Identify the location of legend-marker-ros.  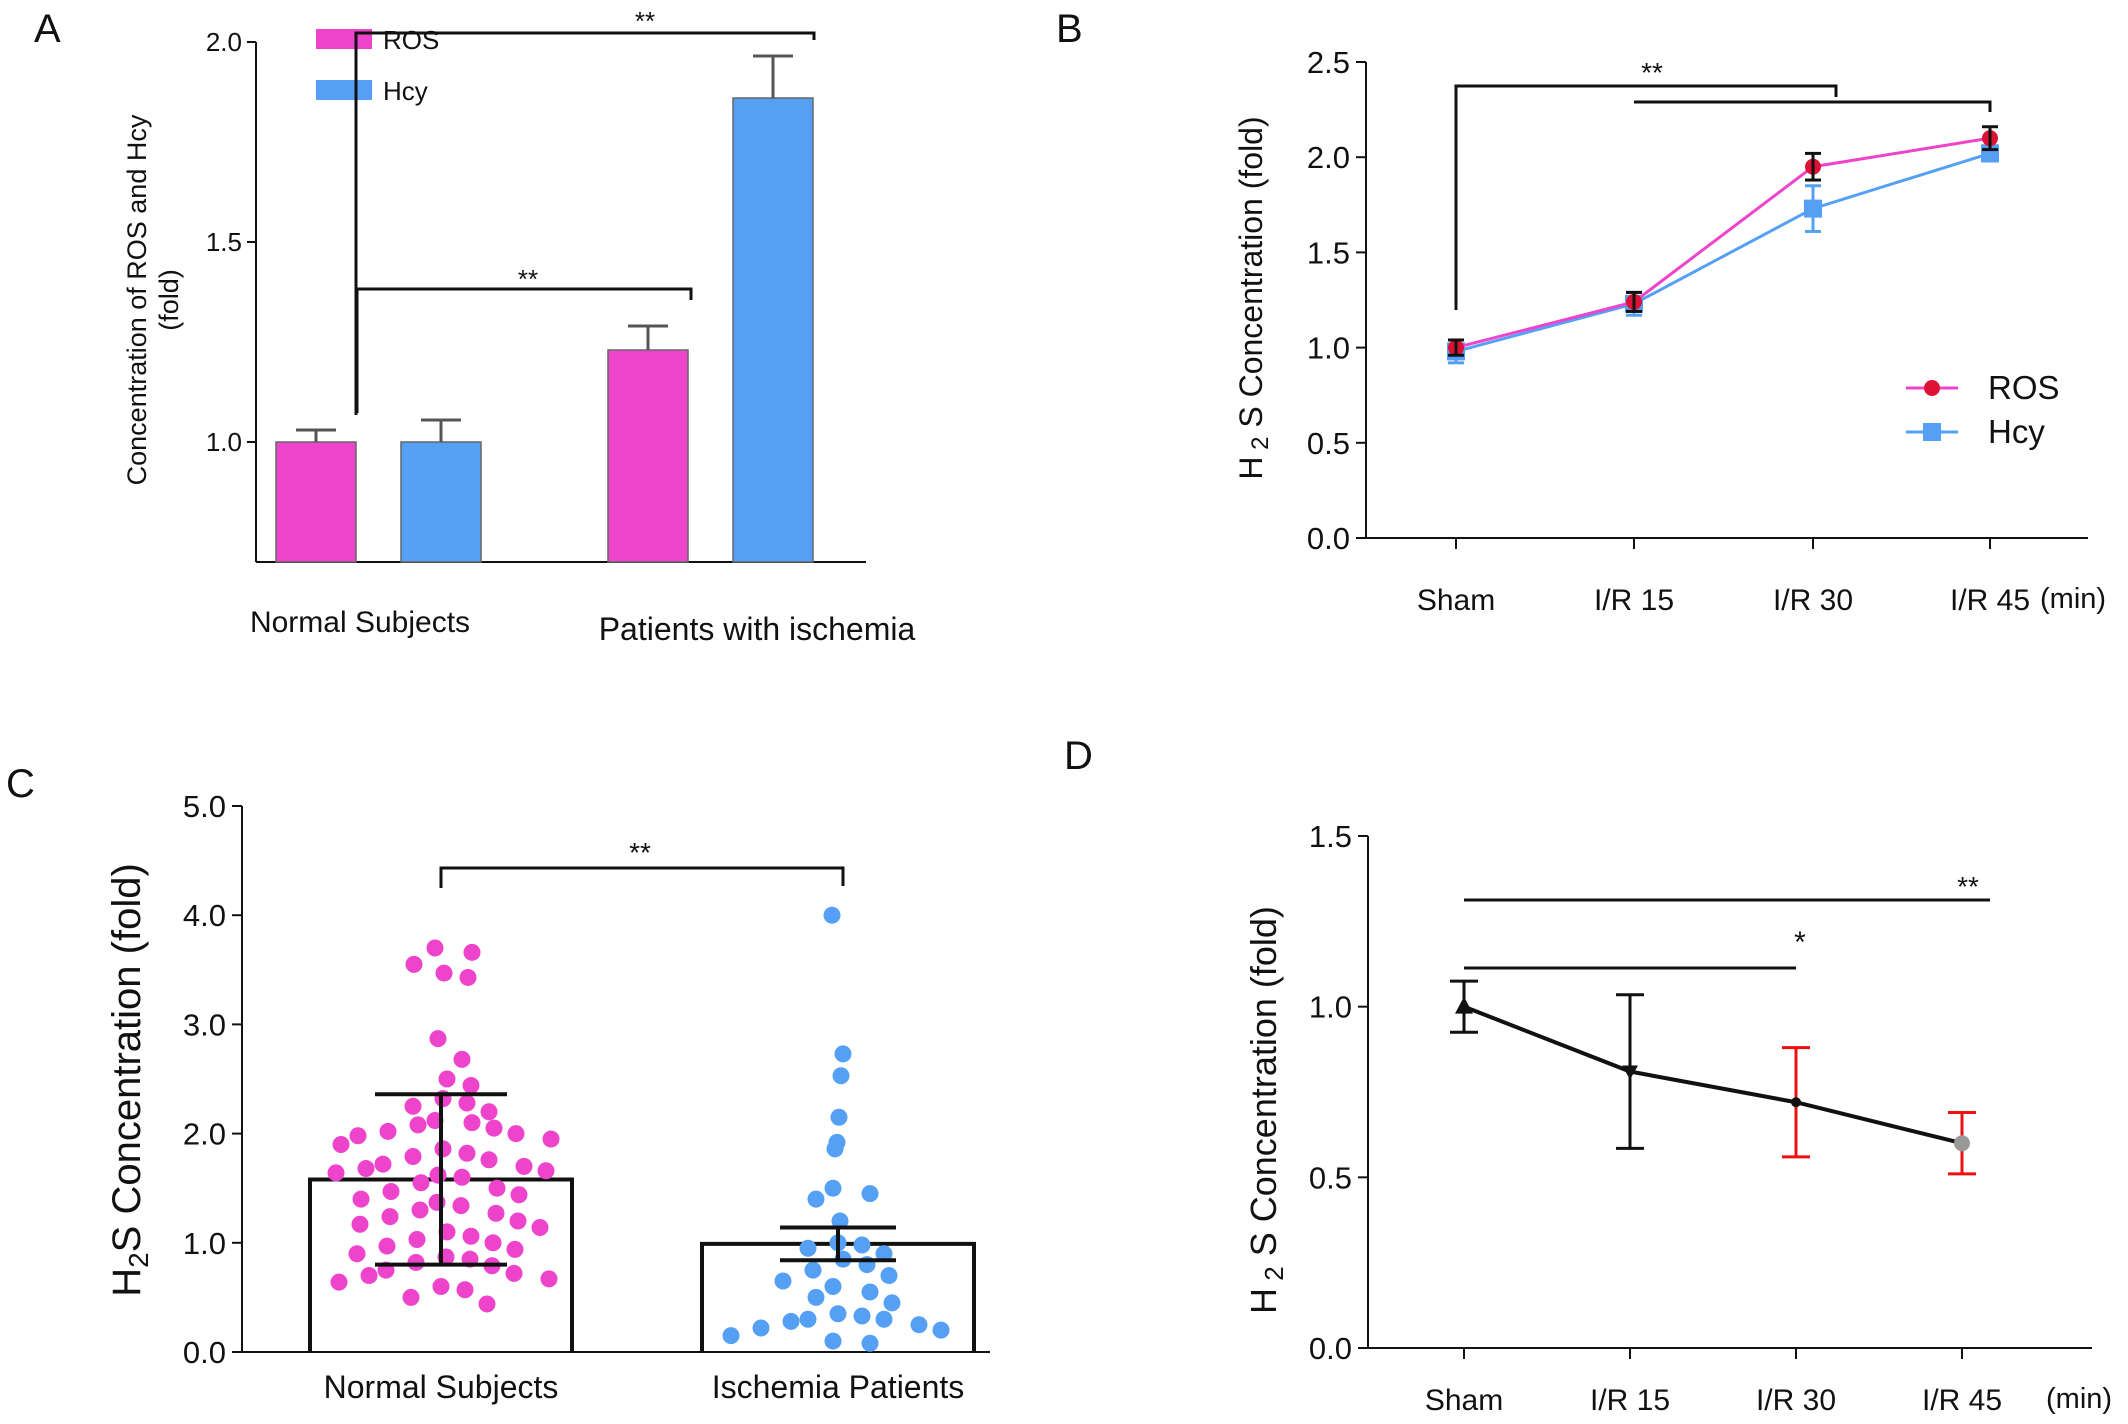
(1932, 388).